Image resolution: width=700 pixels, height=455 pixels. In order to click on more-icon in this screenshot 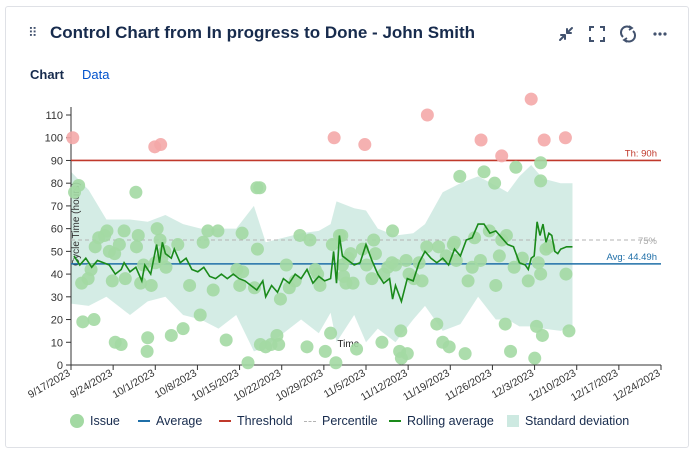, I will do `click(660, 34)`.